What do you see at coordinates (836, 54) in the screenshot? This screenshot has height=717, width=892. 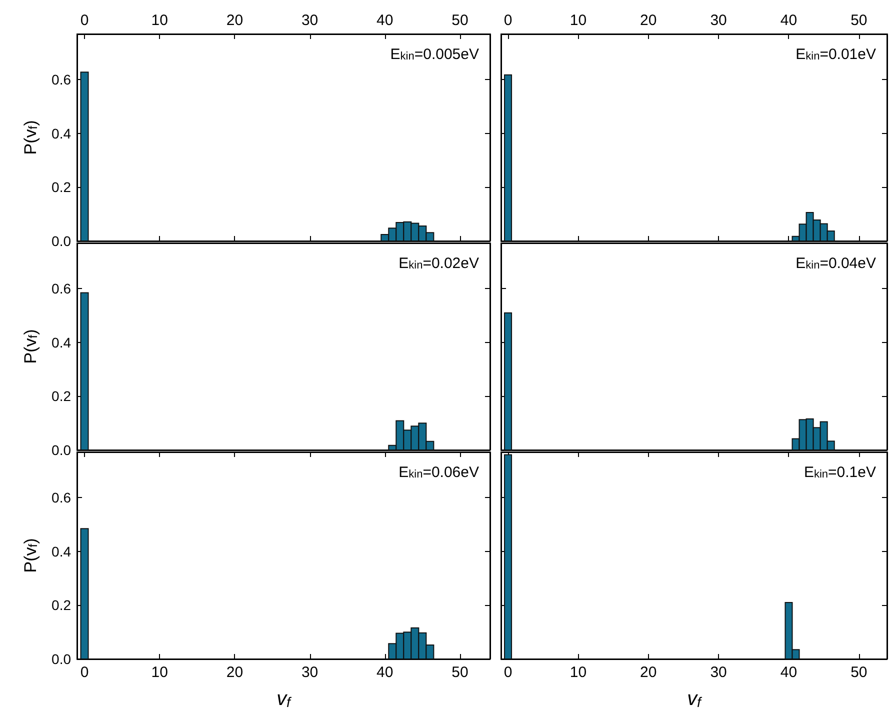 I see `text: Ekin=0.01eV` at bounding box center [836, 54].